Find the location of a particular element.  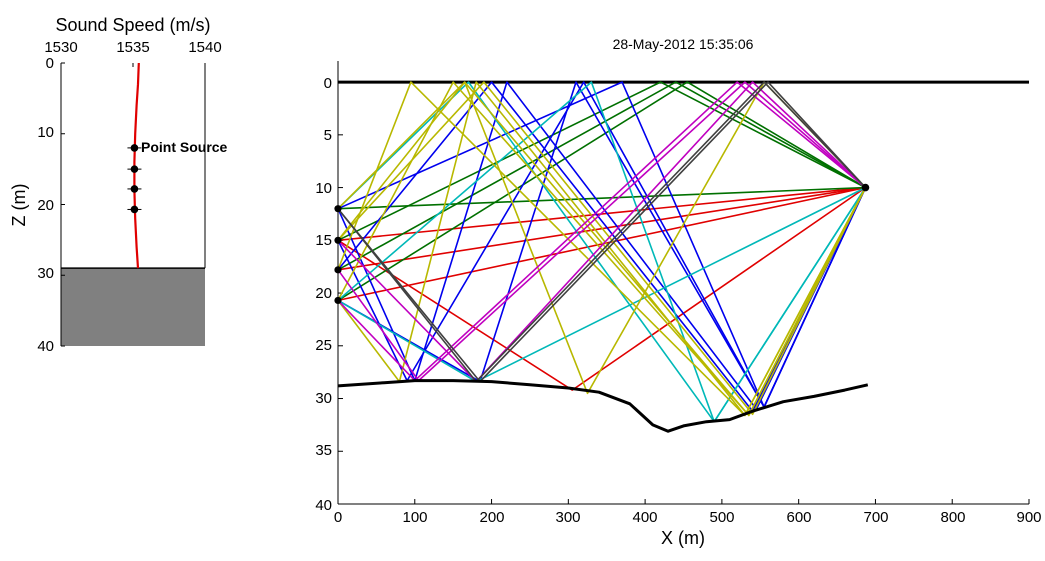

raytrace-xaxis-ticks: 0 100 200 300 400 500 600 700 800 900 is located at coordinates (688, 517).